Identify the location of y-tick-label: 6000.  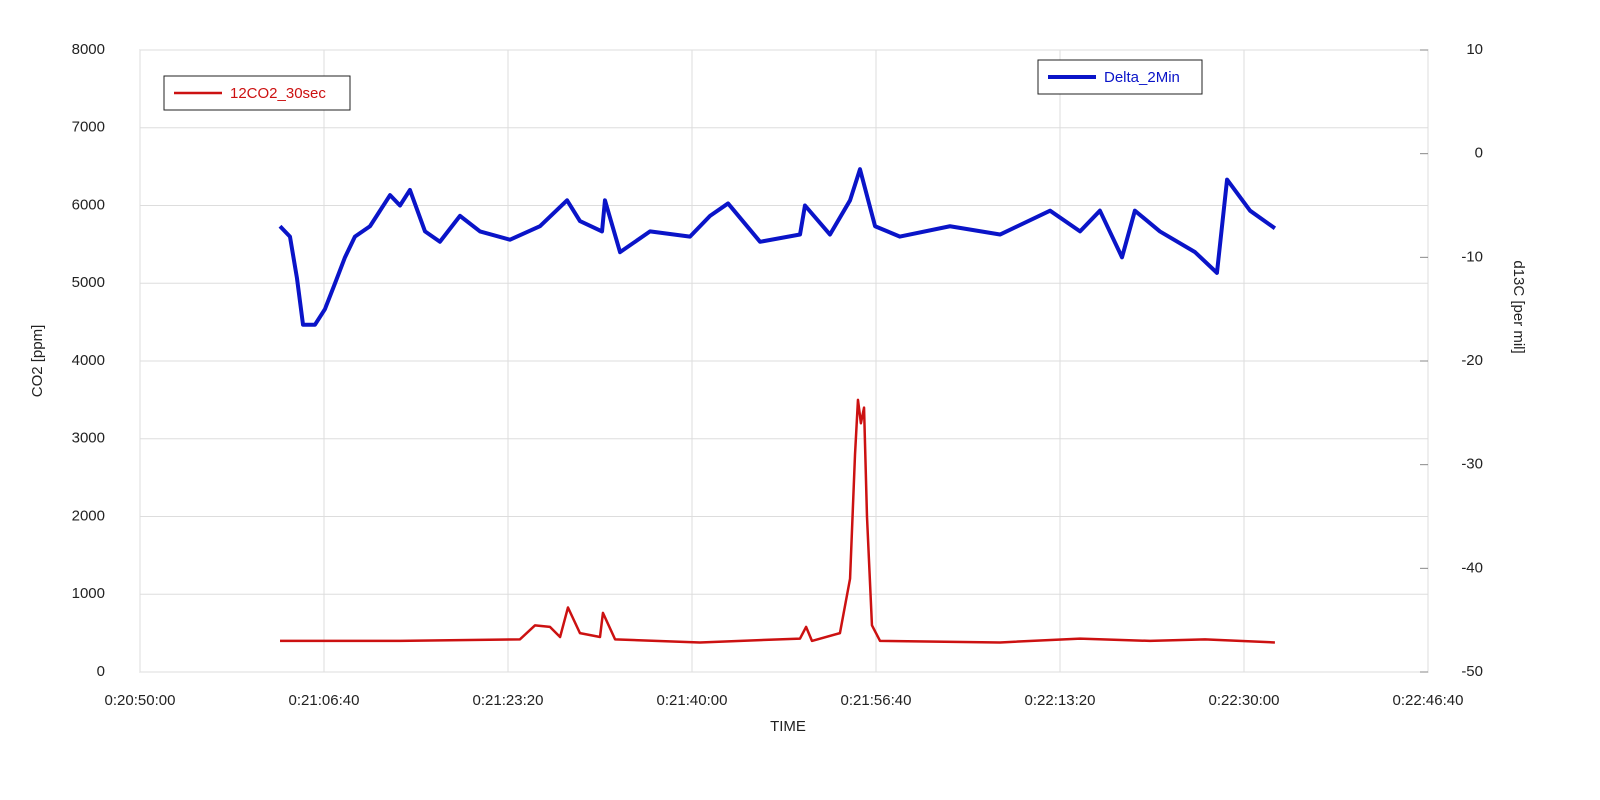
(88, 204).